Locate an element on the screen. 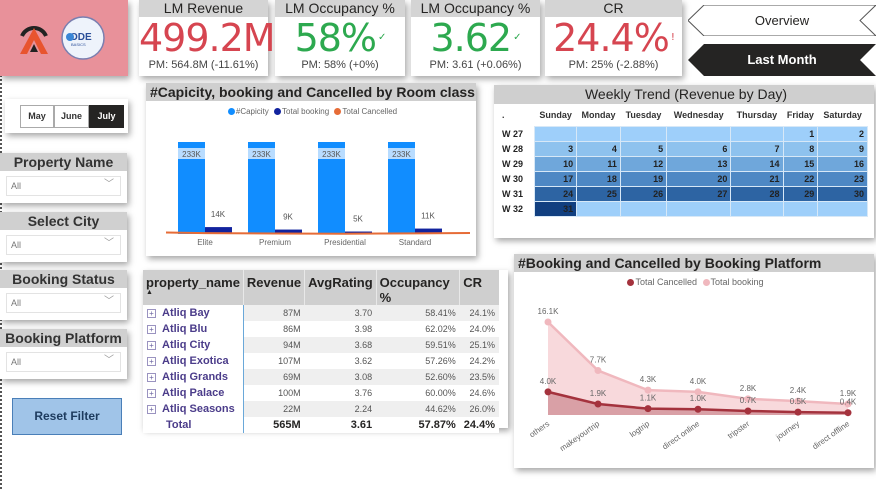  day-cell: 2 is located at coordinates (842, 133).